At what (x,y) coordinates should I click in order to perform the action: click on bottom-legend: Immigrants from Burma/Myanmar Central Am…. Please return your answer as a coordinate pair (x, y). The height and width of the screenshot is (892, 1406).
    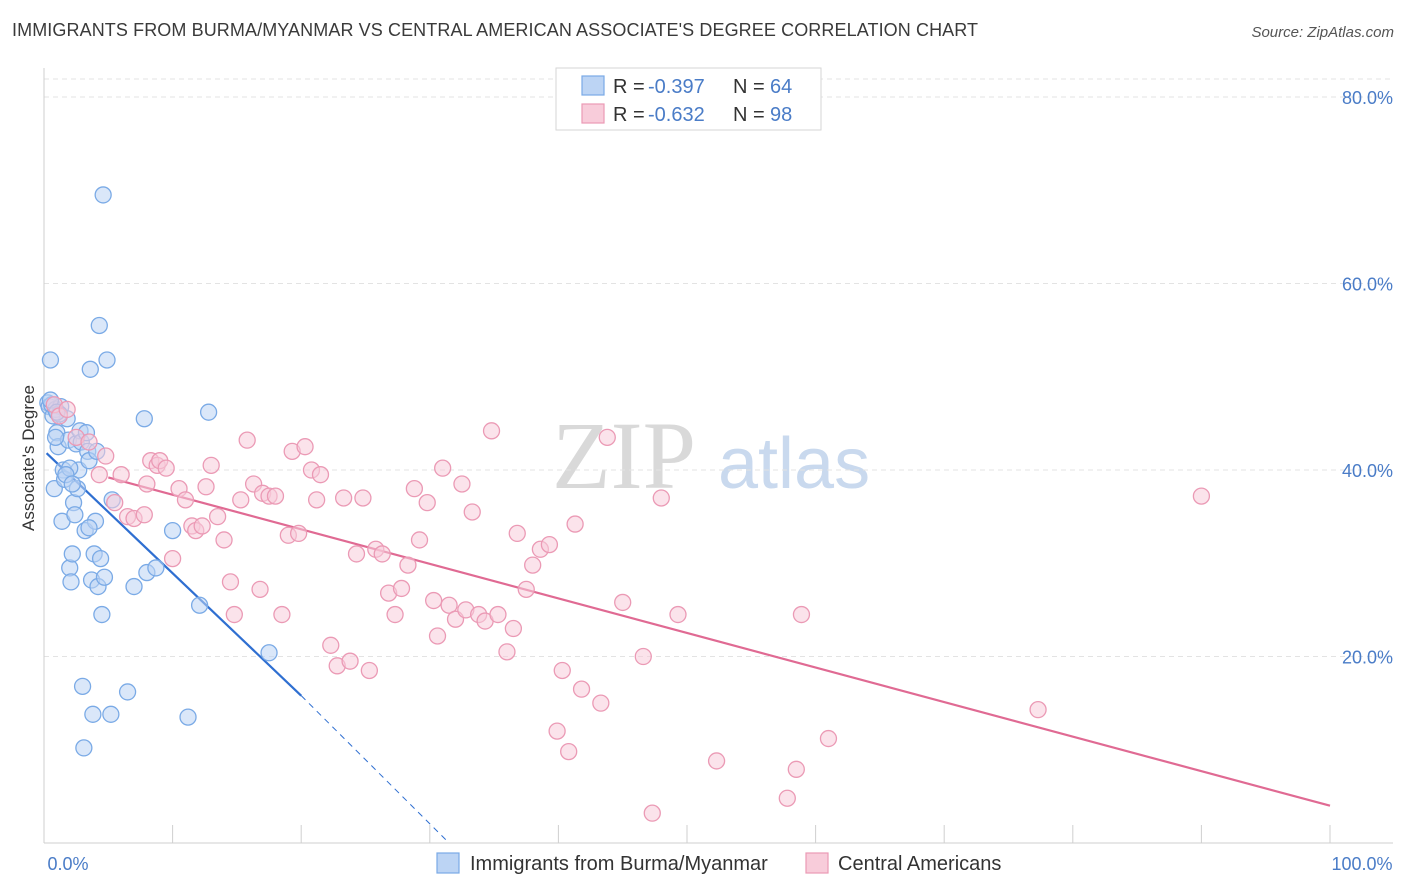
    Looking at the image, I should click on (718, 863).